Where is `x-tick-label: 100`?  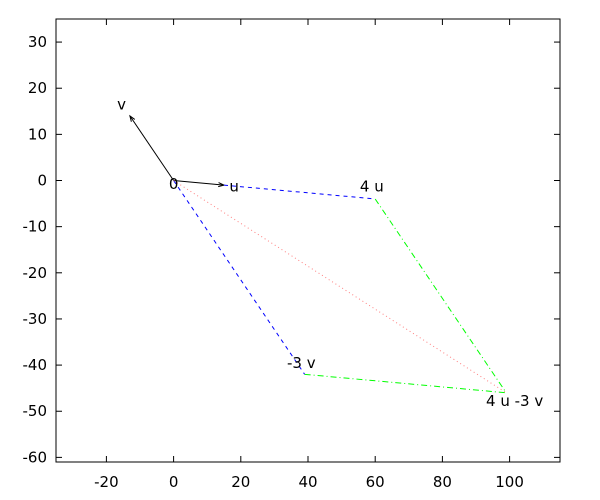
x-tick-label: 100 is located at coordinates (509, 482).